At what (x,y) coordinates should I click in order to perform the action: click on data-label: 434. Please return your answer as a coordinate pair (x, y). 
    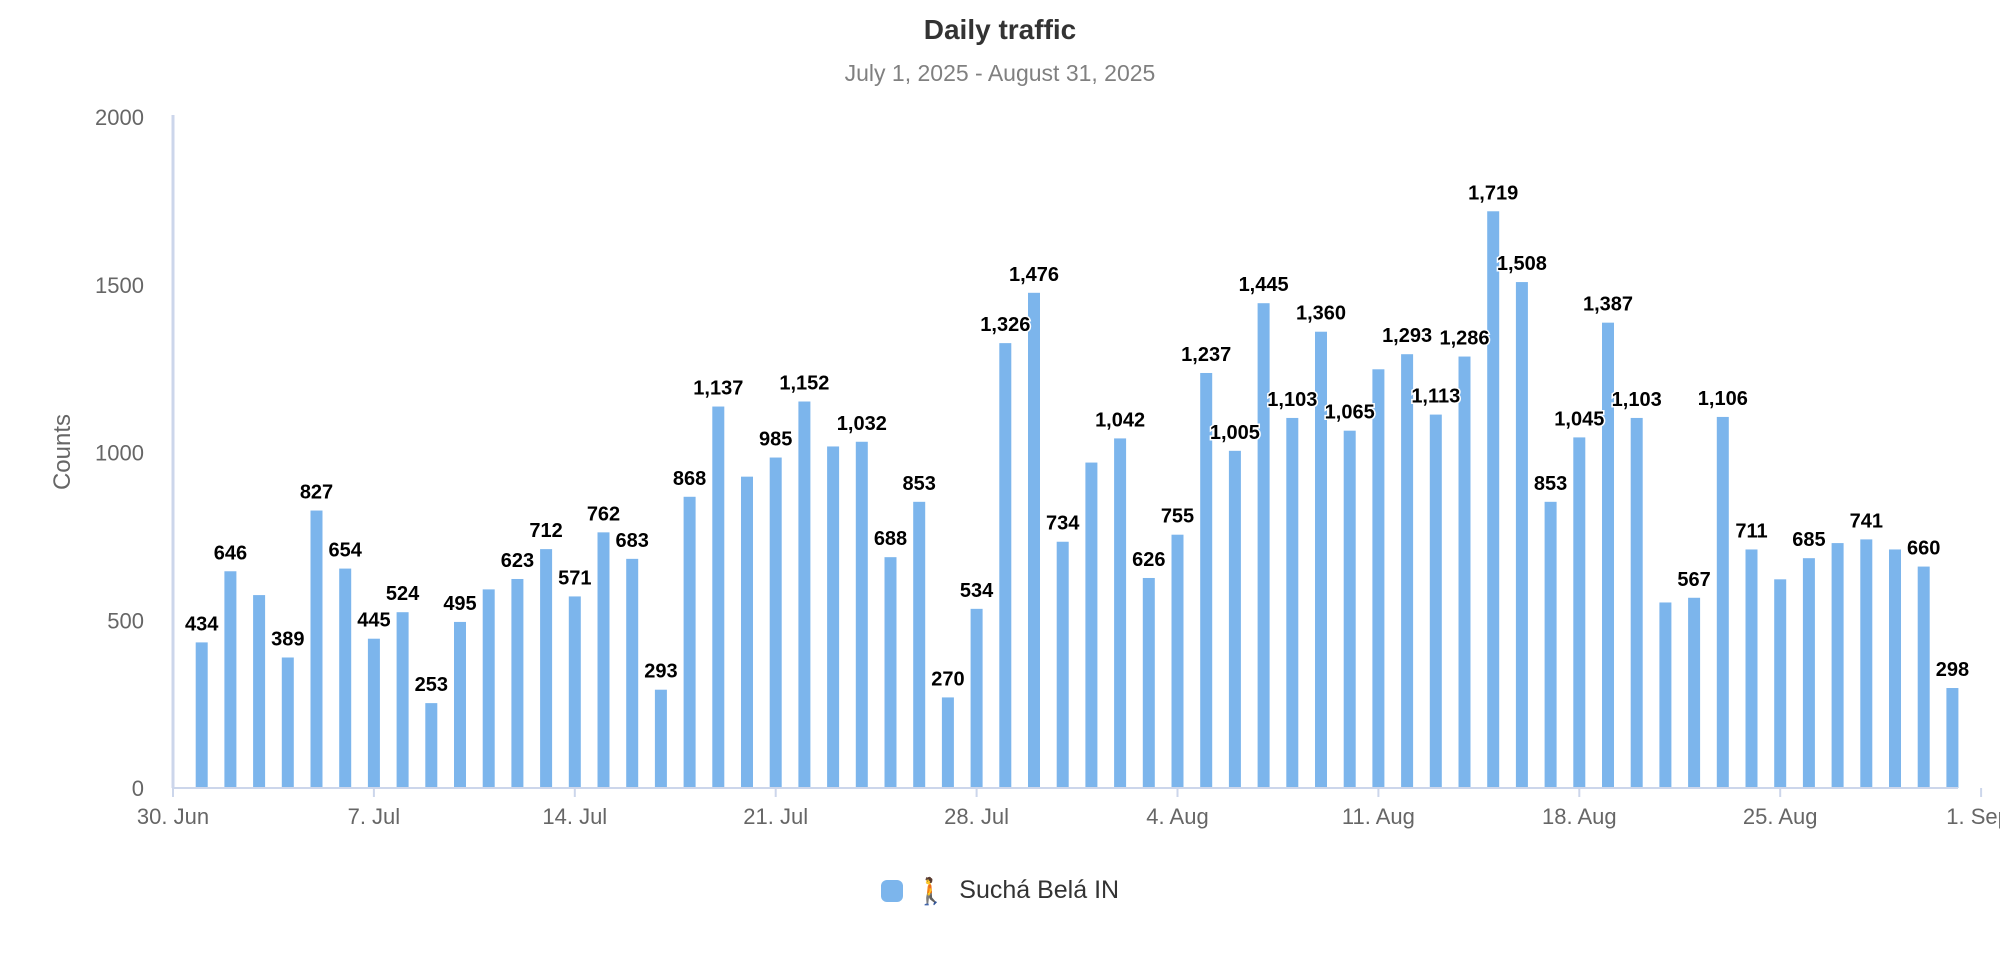
    Looking at the image, I should click on (202, 624).